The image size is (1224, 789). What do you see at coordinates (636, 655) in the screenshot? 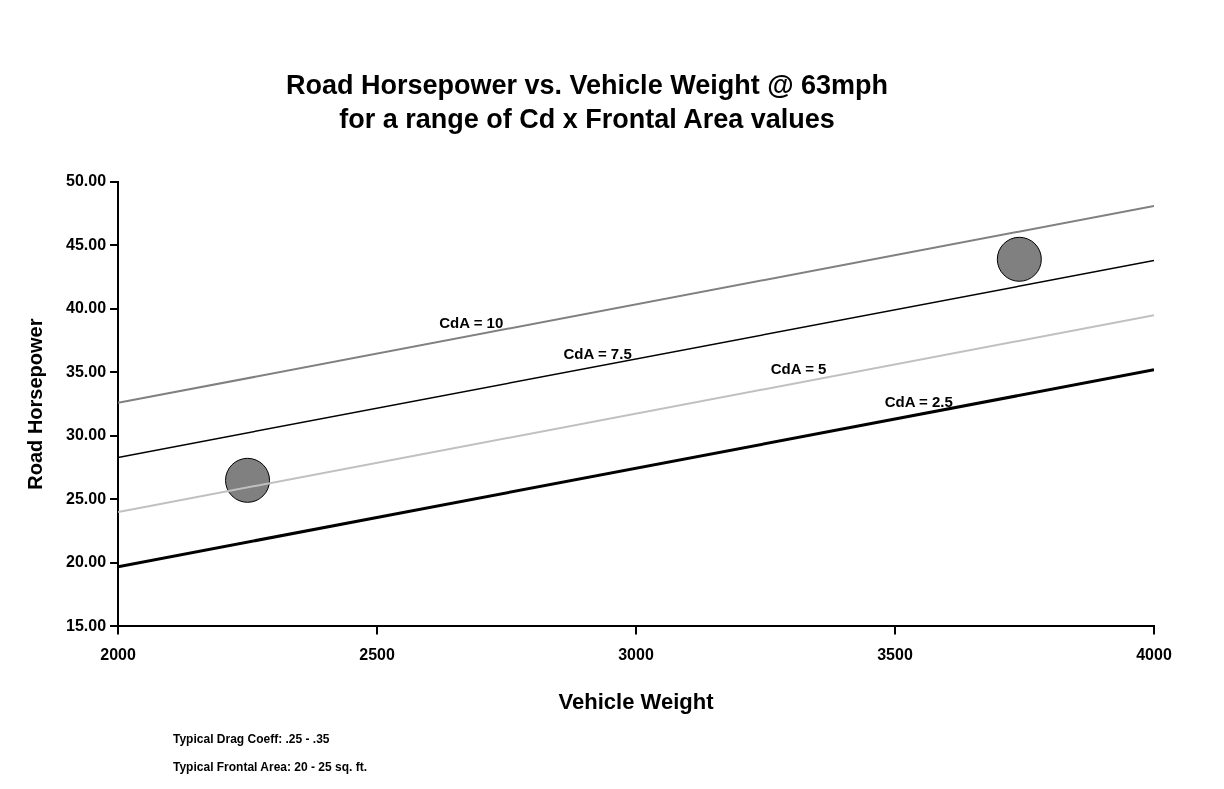
I see `x-tick-label: 3000` at bounding box center [636, 655].